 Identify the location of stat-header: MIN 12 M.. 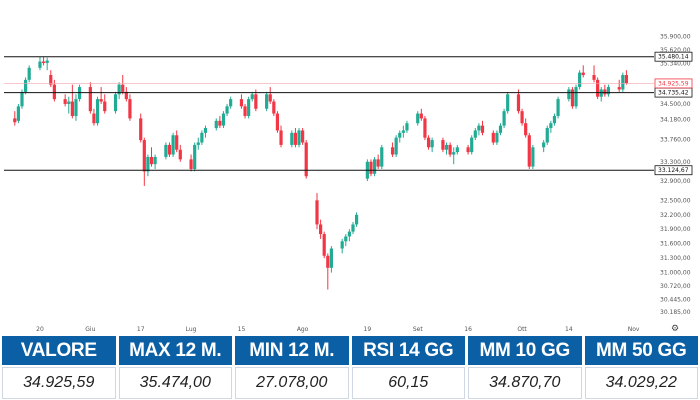
(292, 350).